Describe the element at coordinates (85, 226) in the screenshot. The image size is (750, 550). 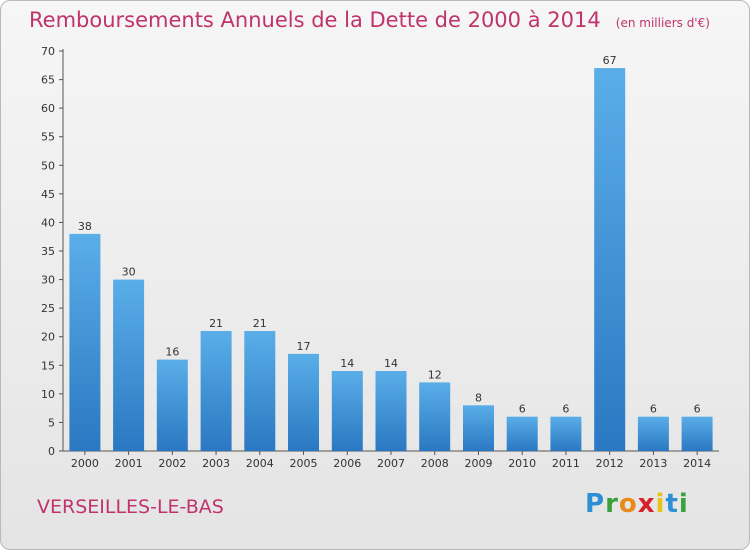
I see `bar-value-label: 38` at that location.